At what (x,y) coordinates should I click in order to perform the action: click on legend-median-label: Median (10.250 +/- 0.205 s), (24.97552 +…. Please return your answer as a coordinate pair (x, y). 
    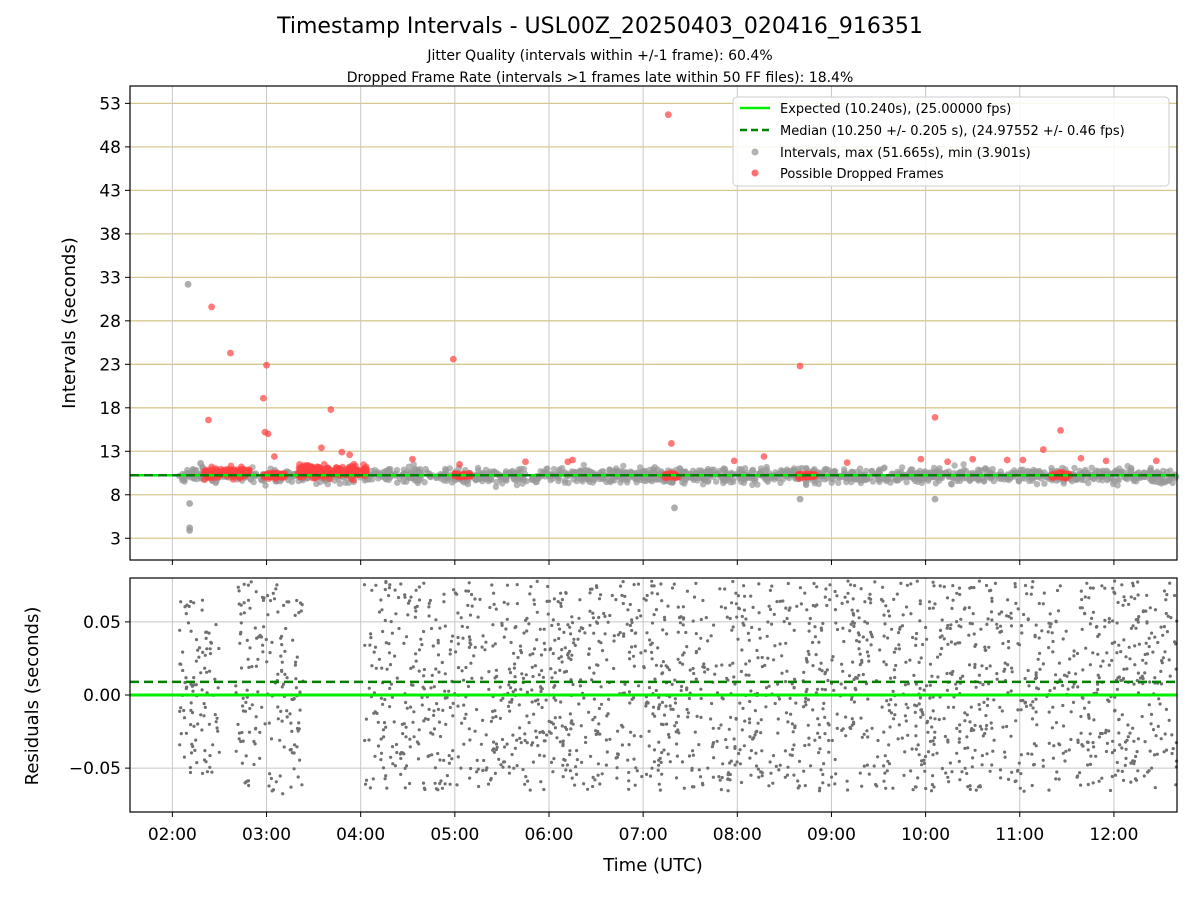
    Looking at the image, I should click on (952, 131).